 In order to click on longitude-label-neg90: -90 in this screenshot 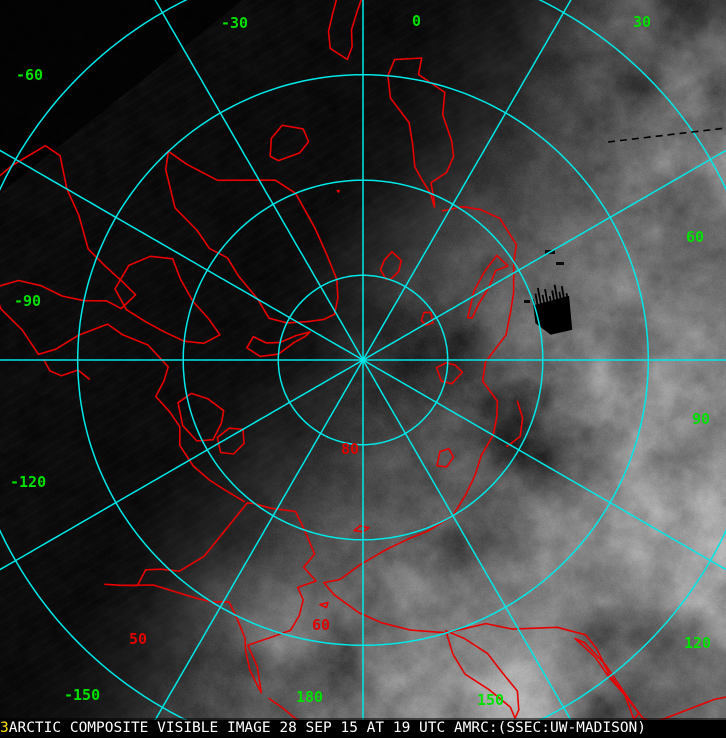, I will do `click(28, 301)`.